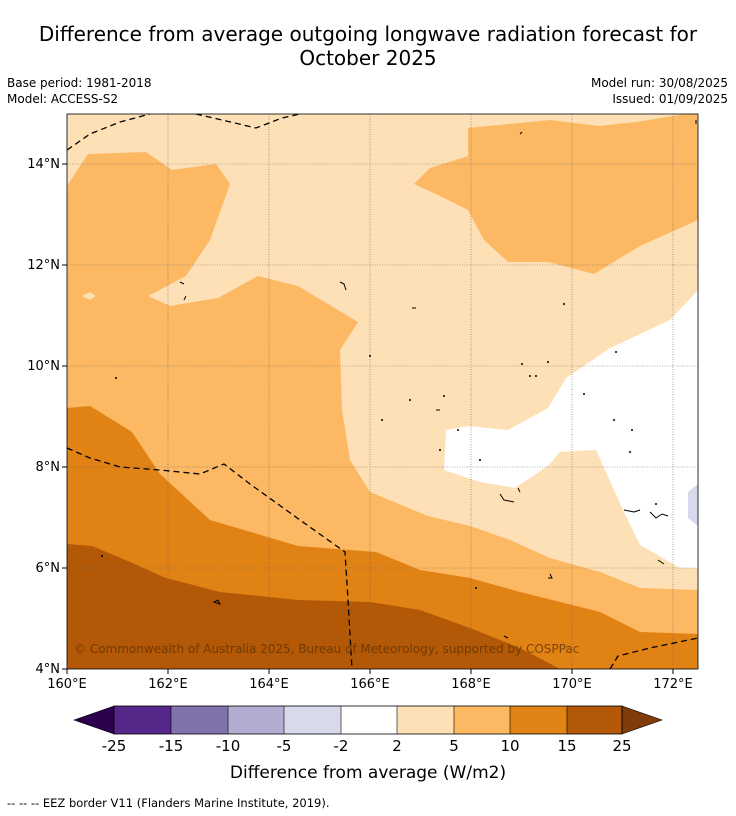  I want to click on colorbar-tick-10: 10, so click(509, 746).